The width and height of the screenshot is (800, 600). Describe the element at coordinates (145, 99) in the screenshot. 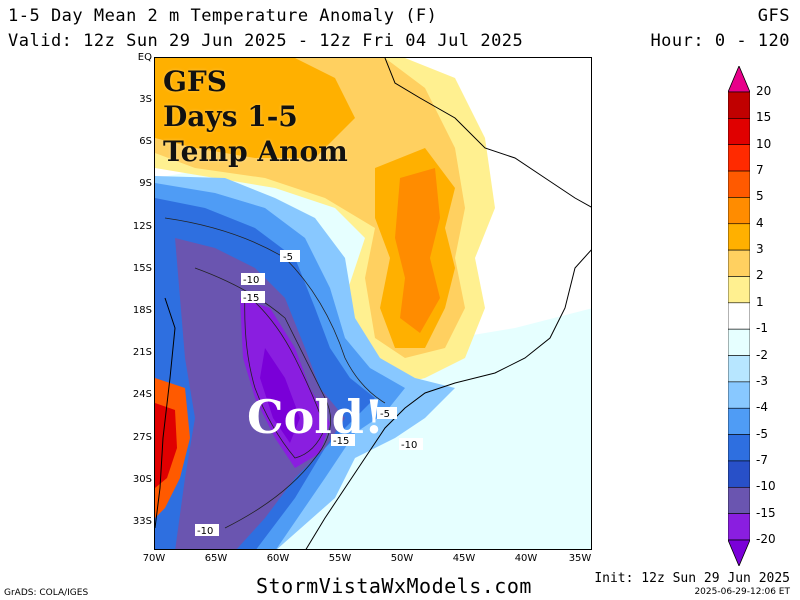

I see `lat-tick: 3S` at that location.